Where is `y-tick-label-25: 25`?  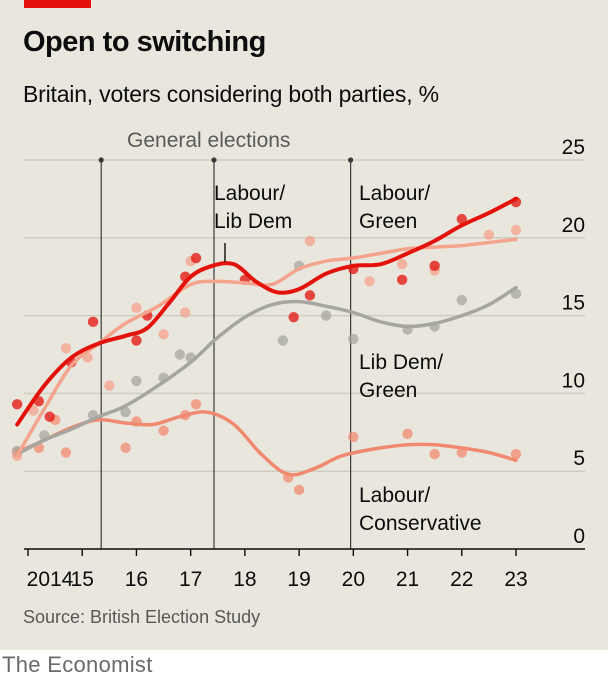
y-tick-label-25: 25 is located at coordinates (573, 147).